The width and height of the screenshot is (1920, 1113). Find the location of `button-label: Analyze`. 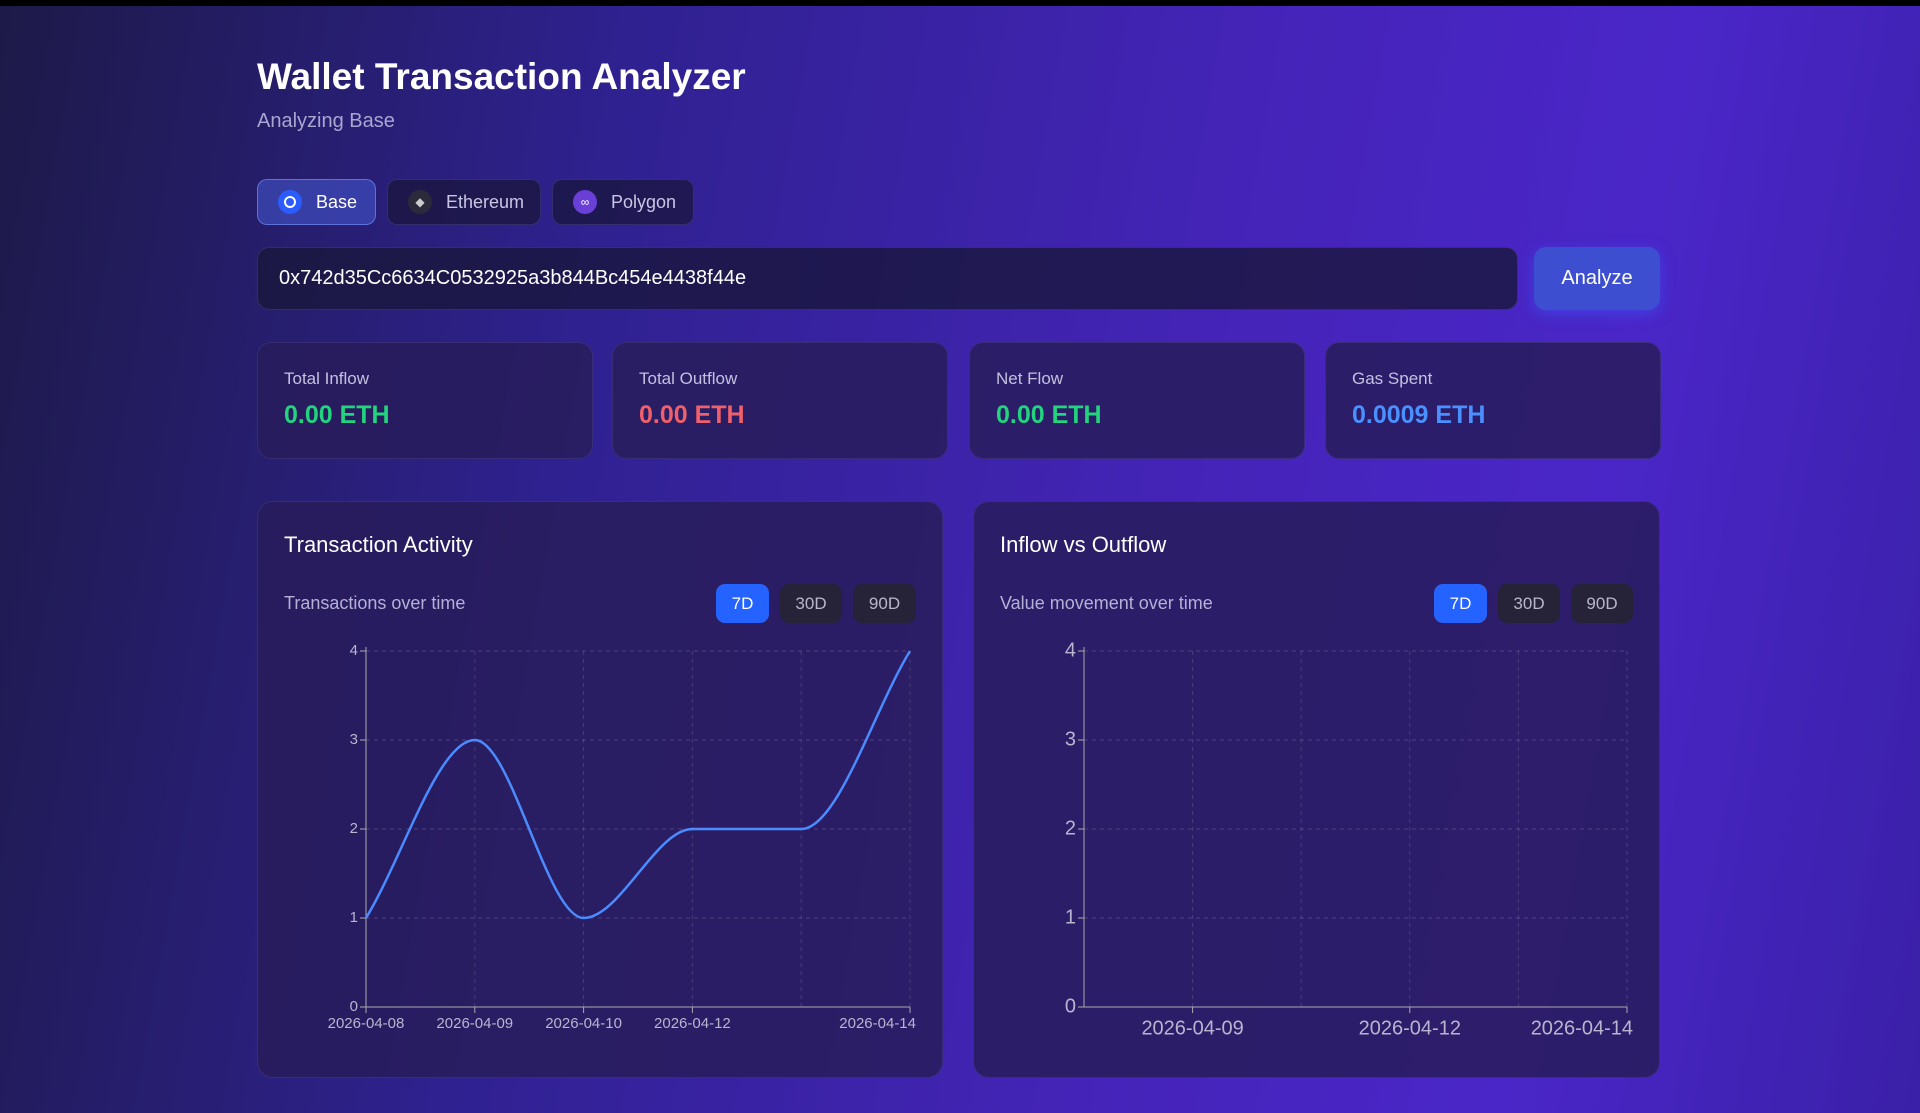

button-label: Analyze is located at coordinates (1597, 278).